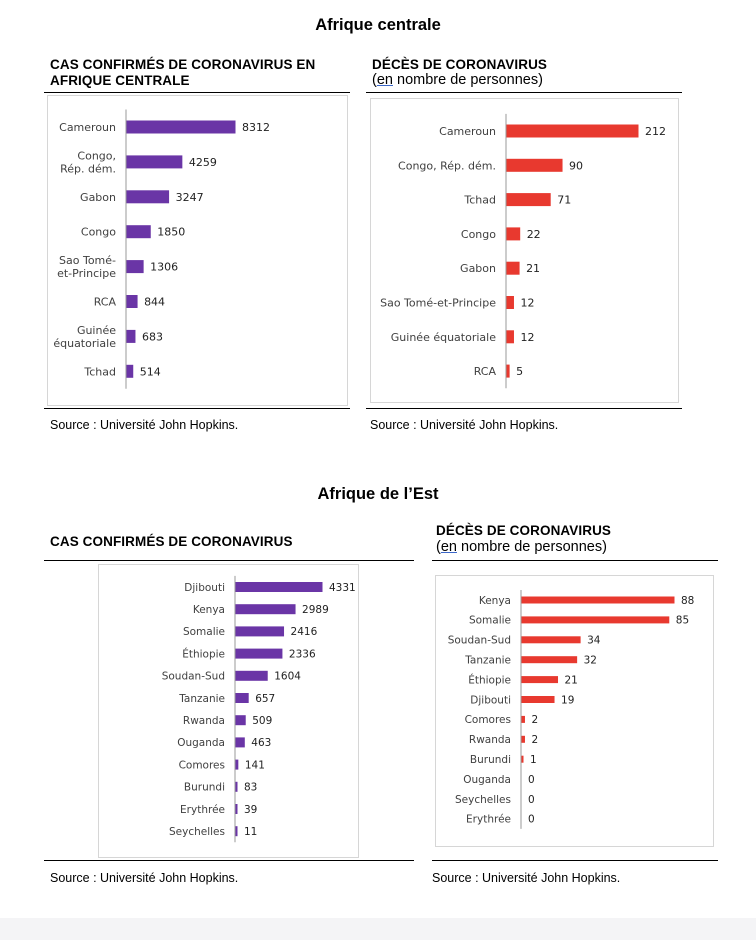 Image resolution: width=756 pixels, height=940 pixels. I want to click on east-deaths-subtitle-underlined: en, so click(448, 547).